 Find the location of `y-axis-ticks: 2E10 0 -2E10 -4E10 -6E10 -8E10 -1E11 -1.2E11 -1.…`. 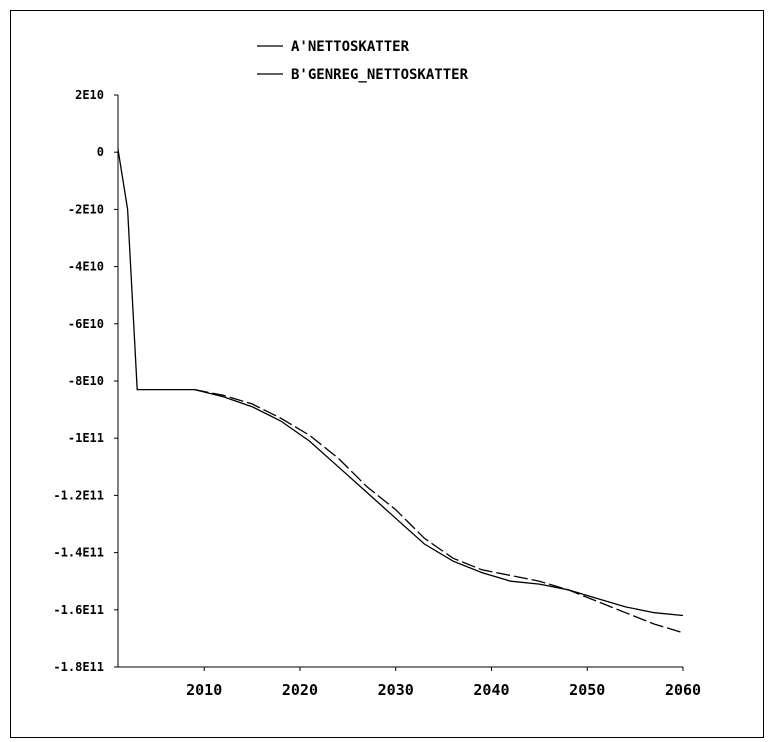

y-axis-ticks: 2E10 0 -2E10 -4E10 -6E10 -8E10 -1E11 -1.2E11 -1.… is located at coordinates (85, 381).